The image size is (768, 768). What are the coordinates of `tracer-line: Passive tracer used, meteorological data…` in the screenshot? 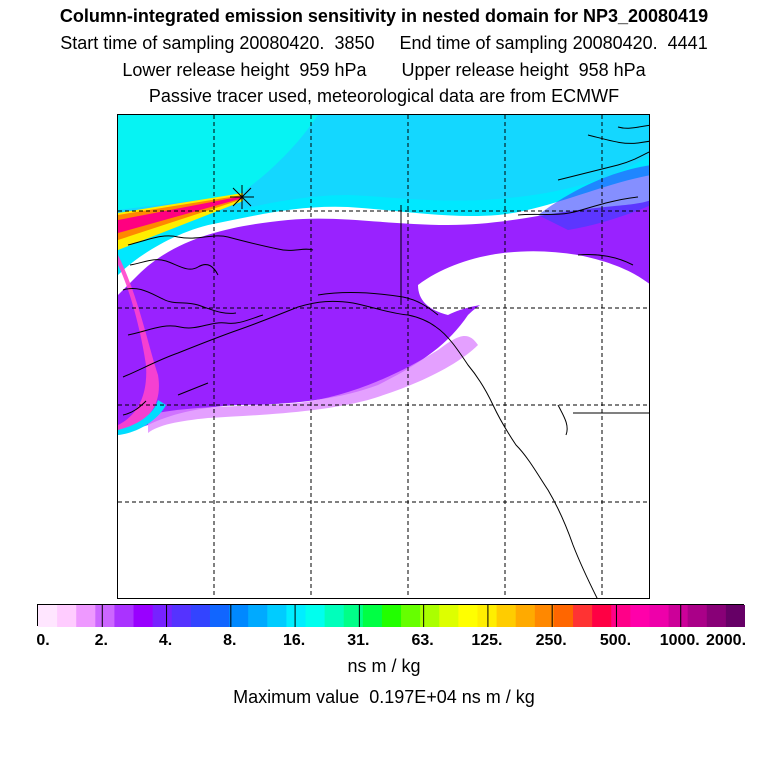 It's located at (384, 96).